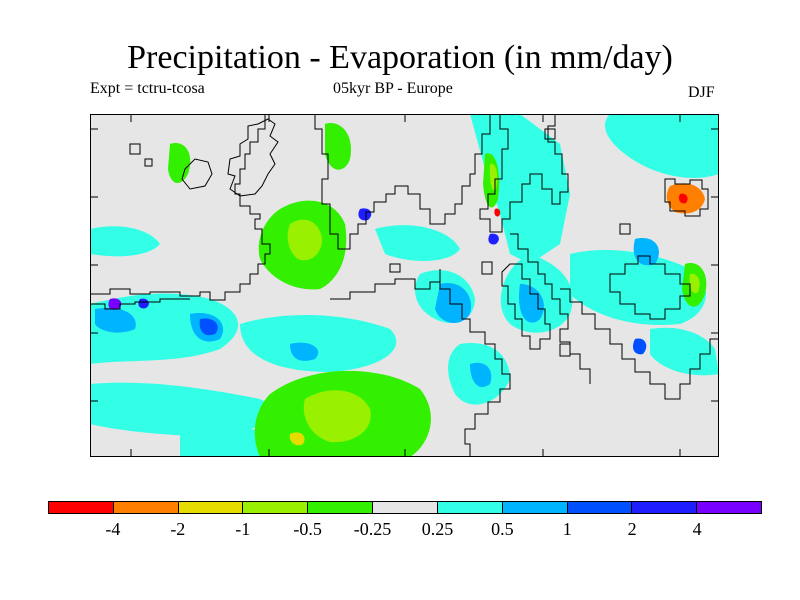  I want to click on coastline-mediterranean, so click(475, 363).